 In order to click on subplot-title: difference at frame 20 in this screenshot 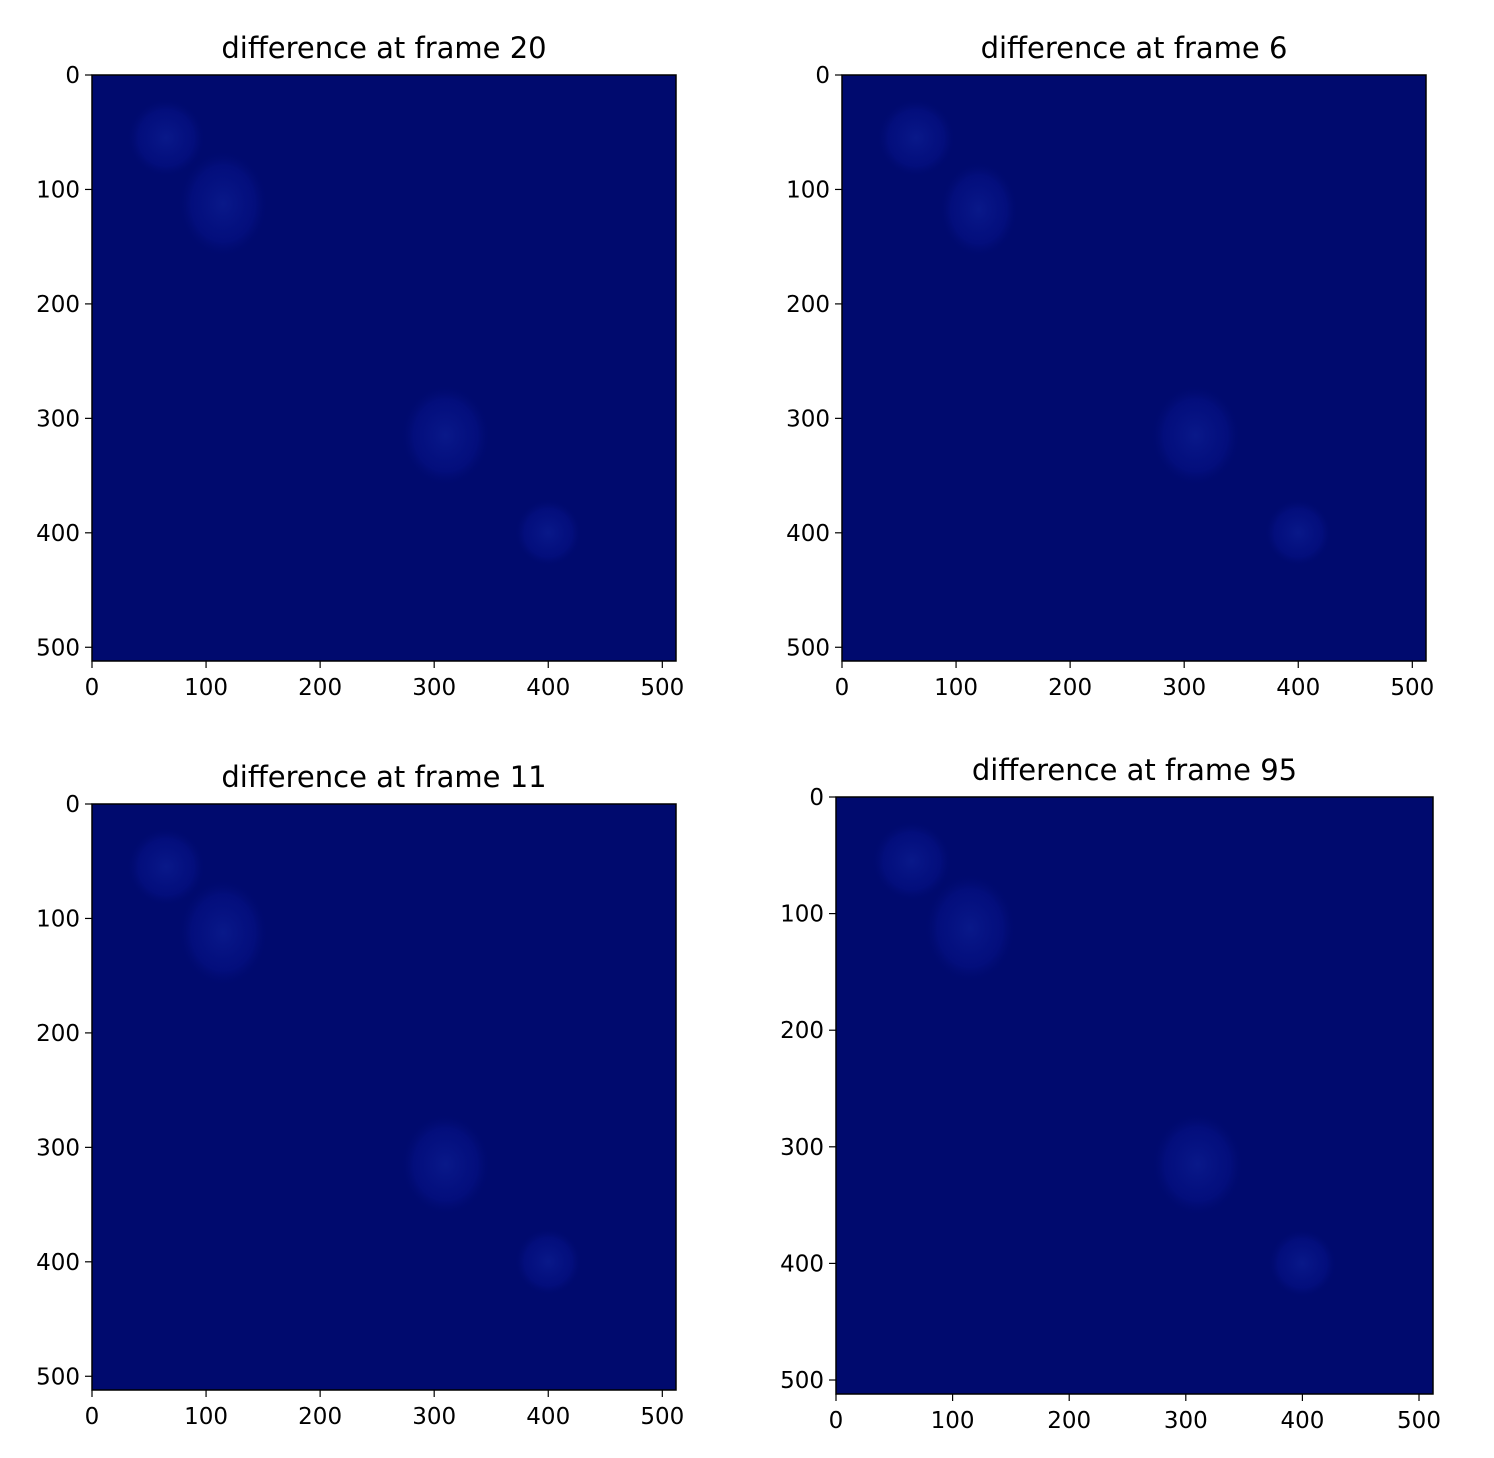, I will do `click(383, 48)`.